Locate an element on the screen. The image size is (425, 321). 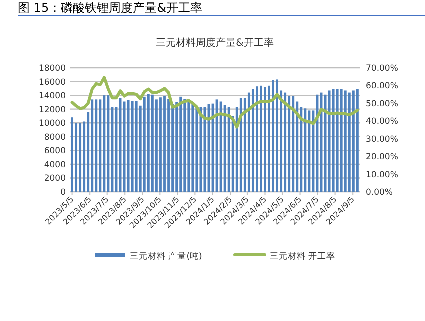
y2-tick-label: 30.00% is located at coordinates (382, 139).